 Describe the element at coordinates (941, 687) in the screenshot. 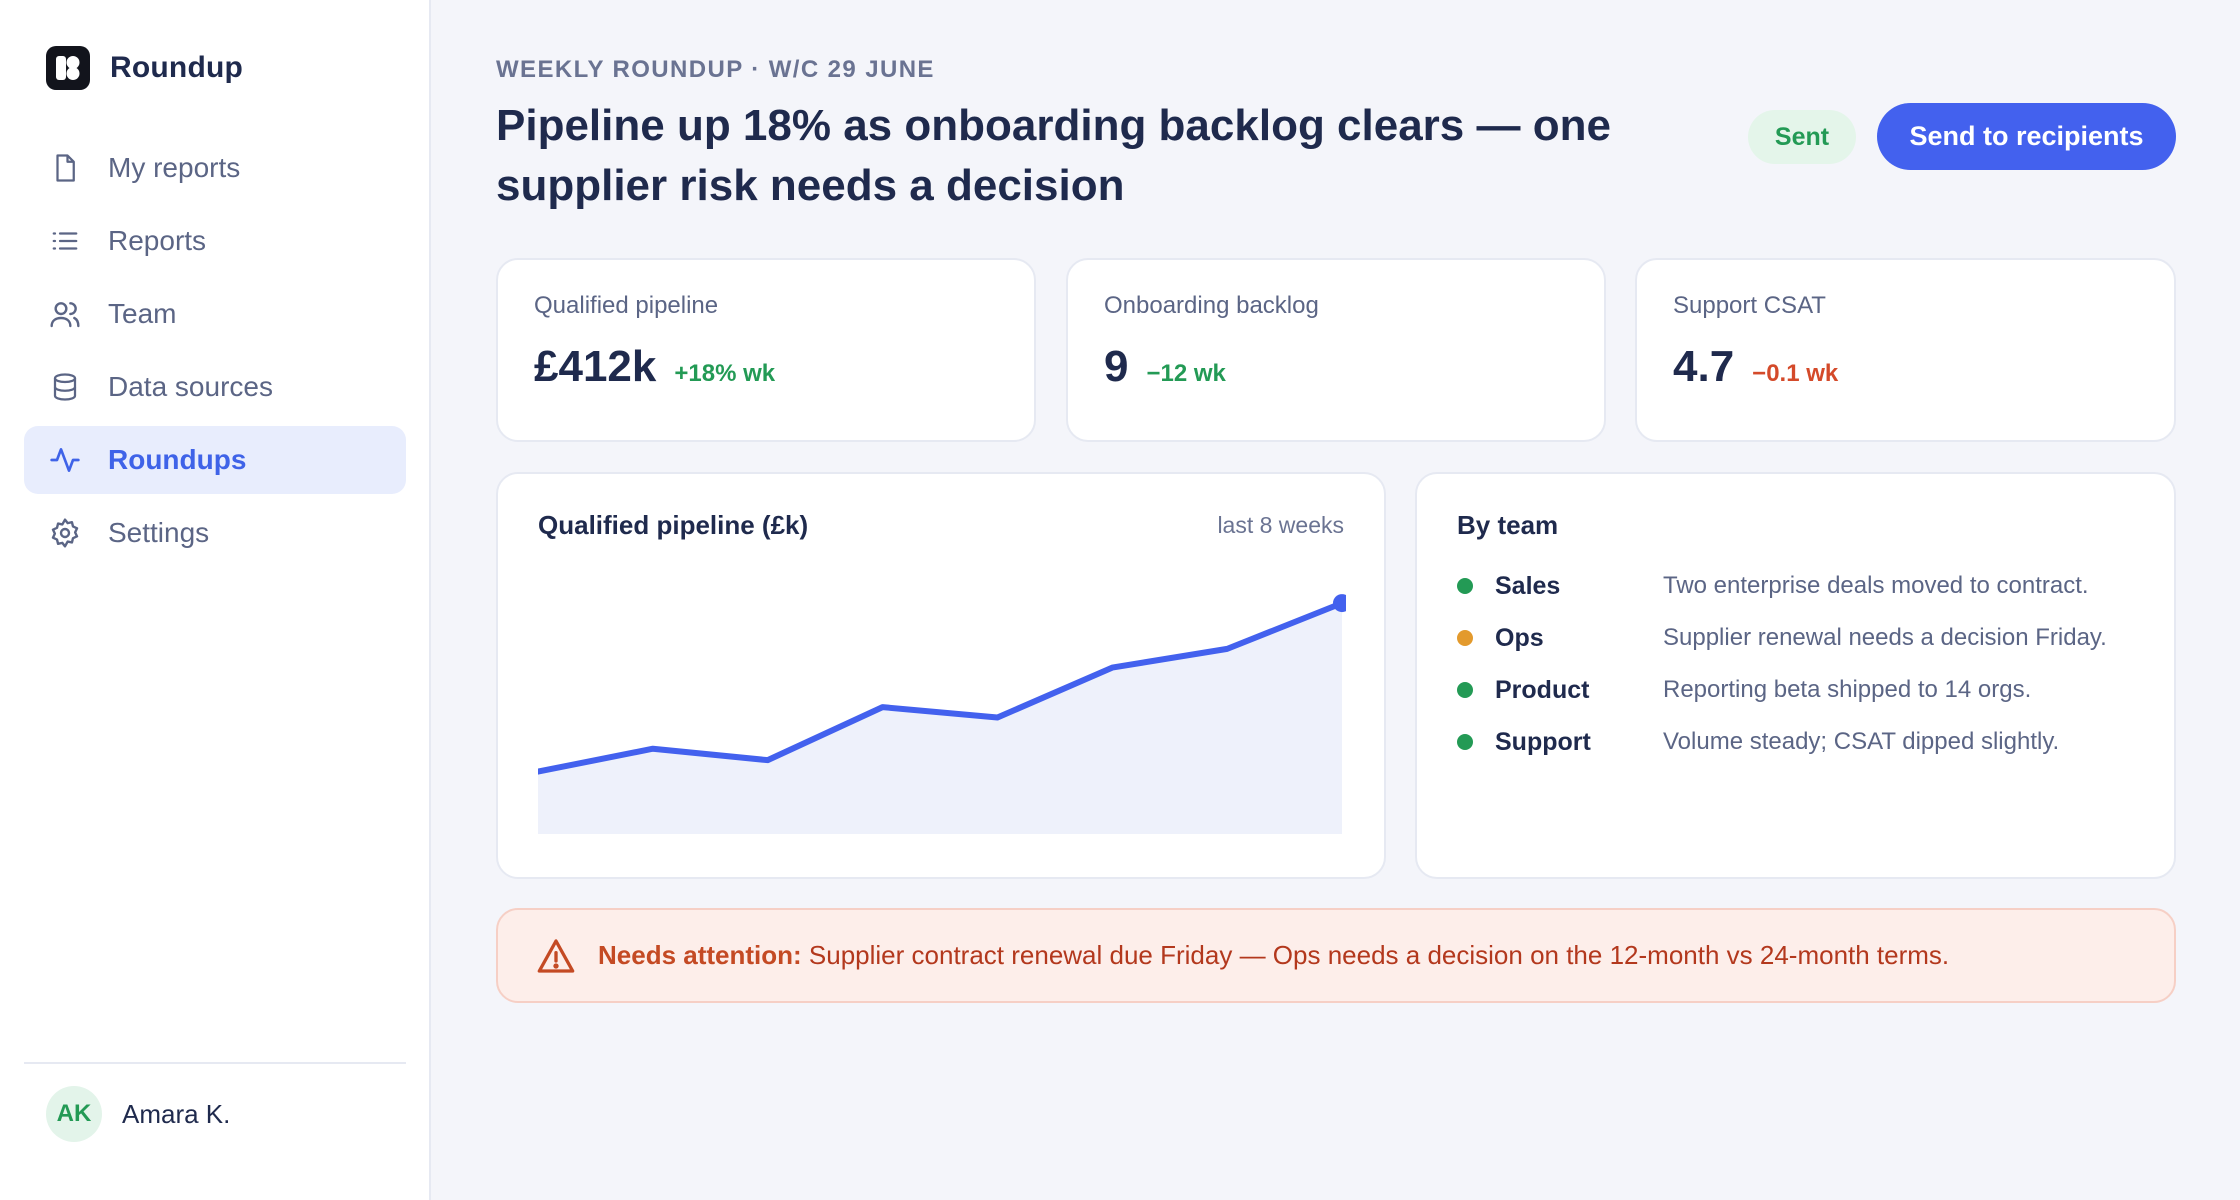

I see `chart-series-line` at that location.